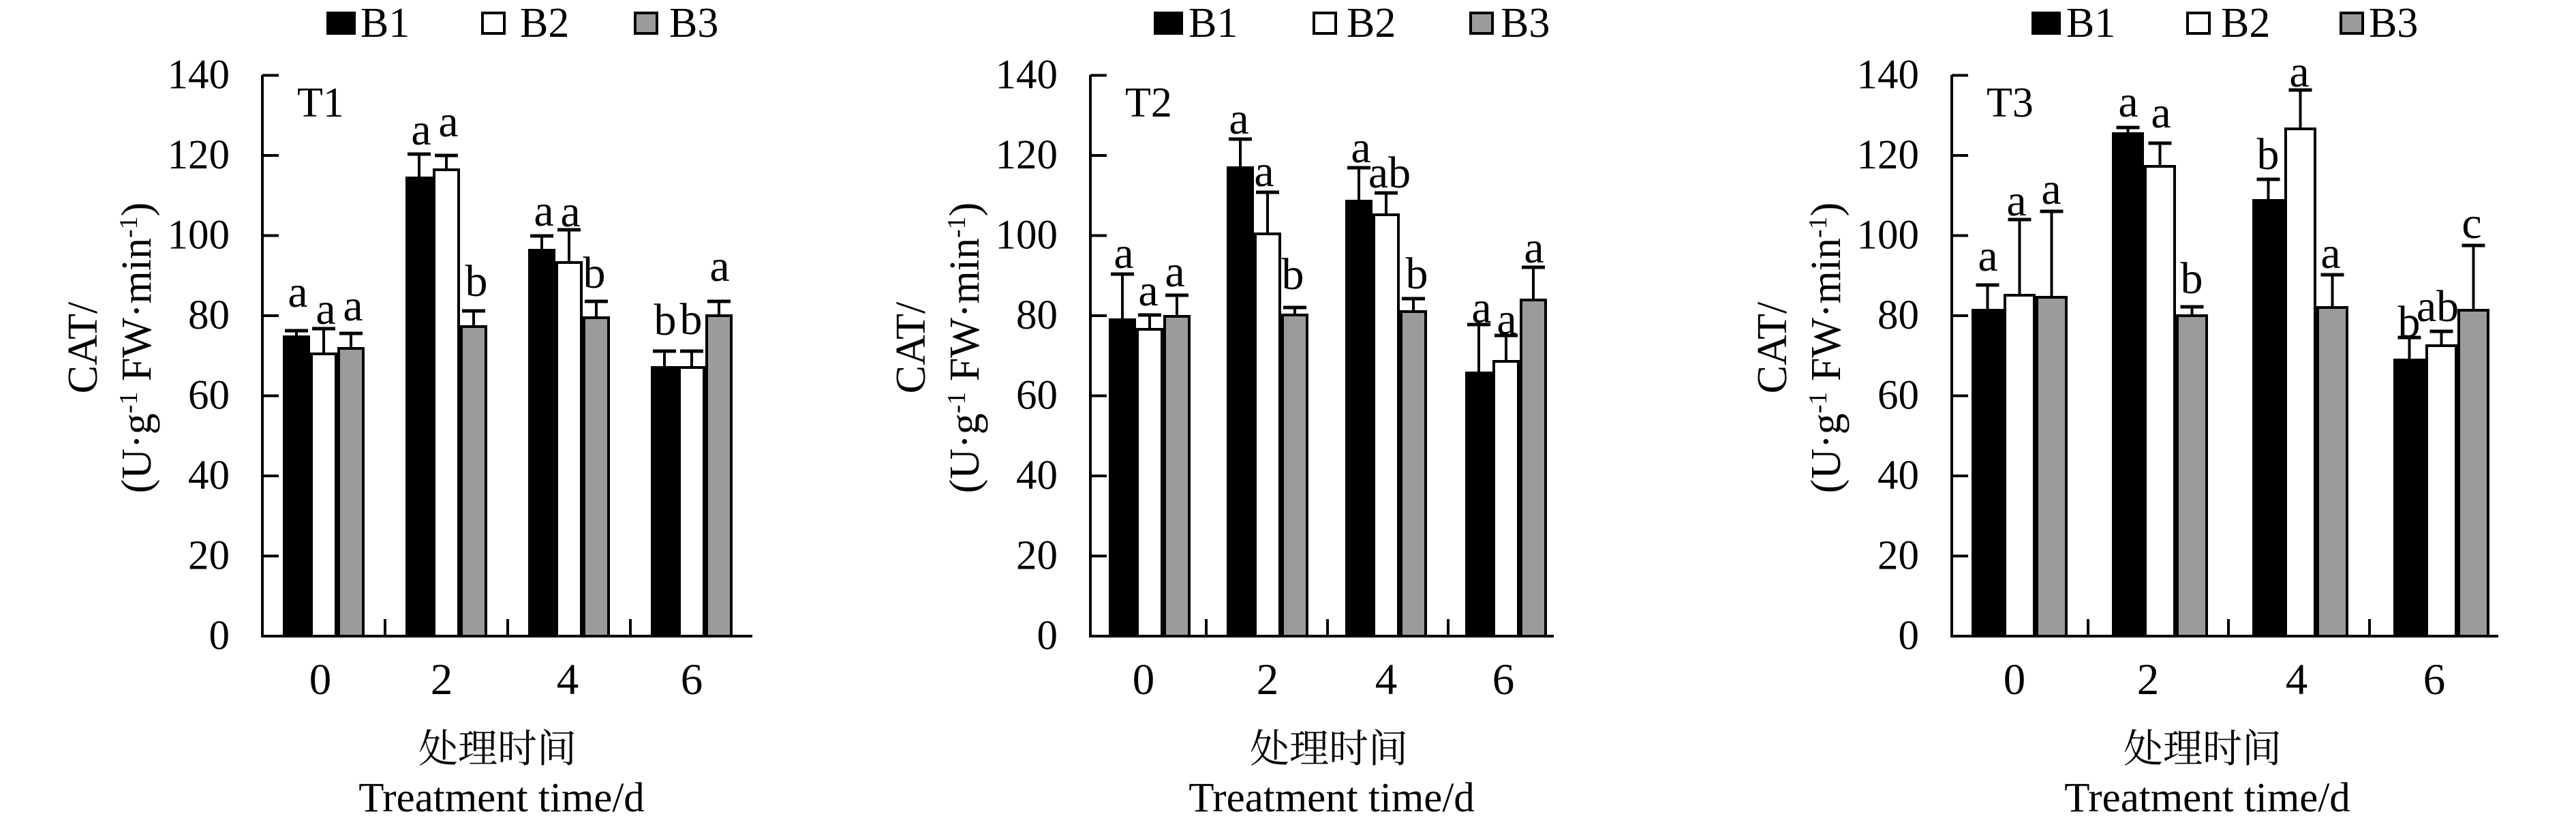 The image size is (2576, 825). I want to click on svg-text: c, so click(2471, 223).